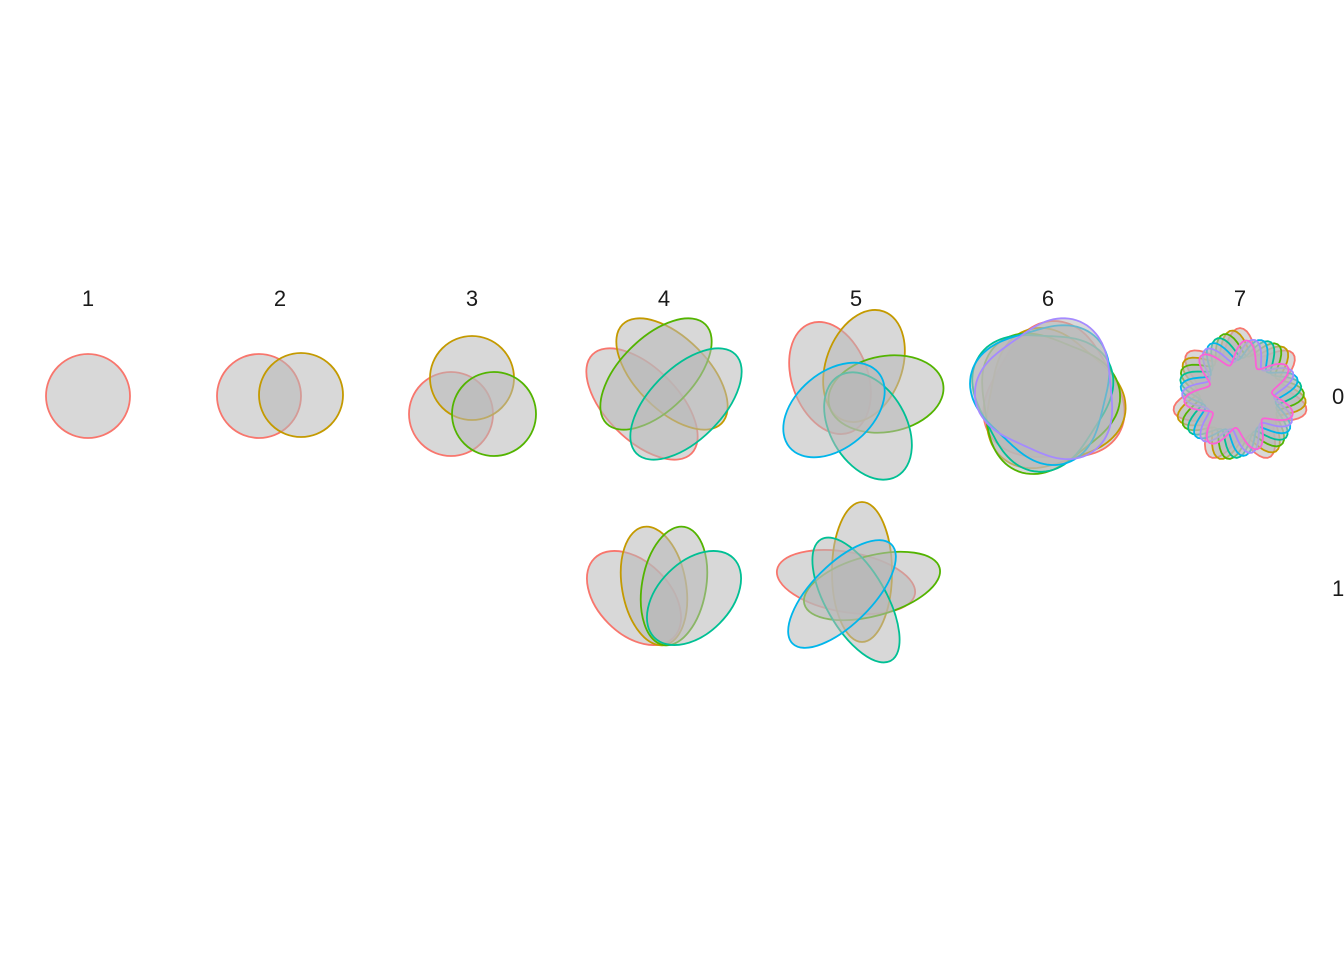  I want to click on column-strip-labels: 1 2 3 4 5 6 7, so click(664, 298).